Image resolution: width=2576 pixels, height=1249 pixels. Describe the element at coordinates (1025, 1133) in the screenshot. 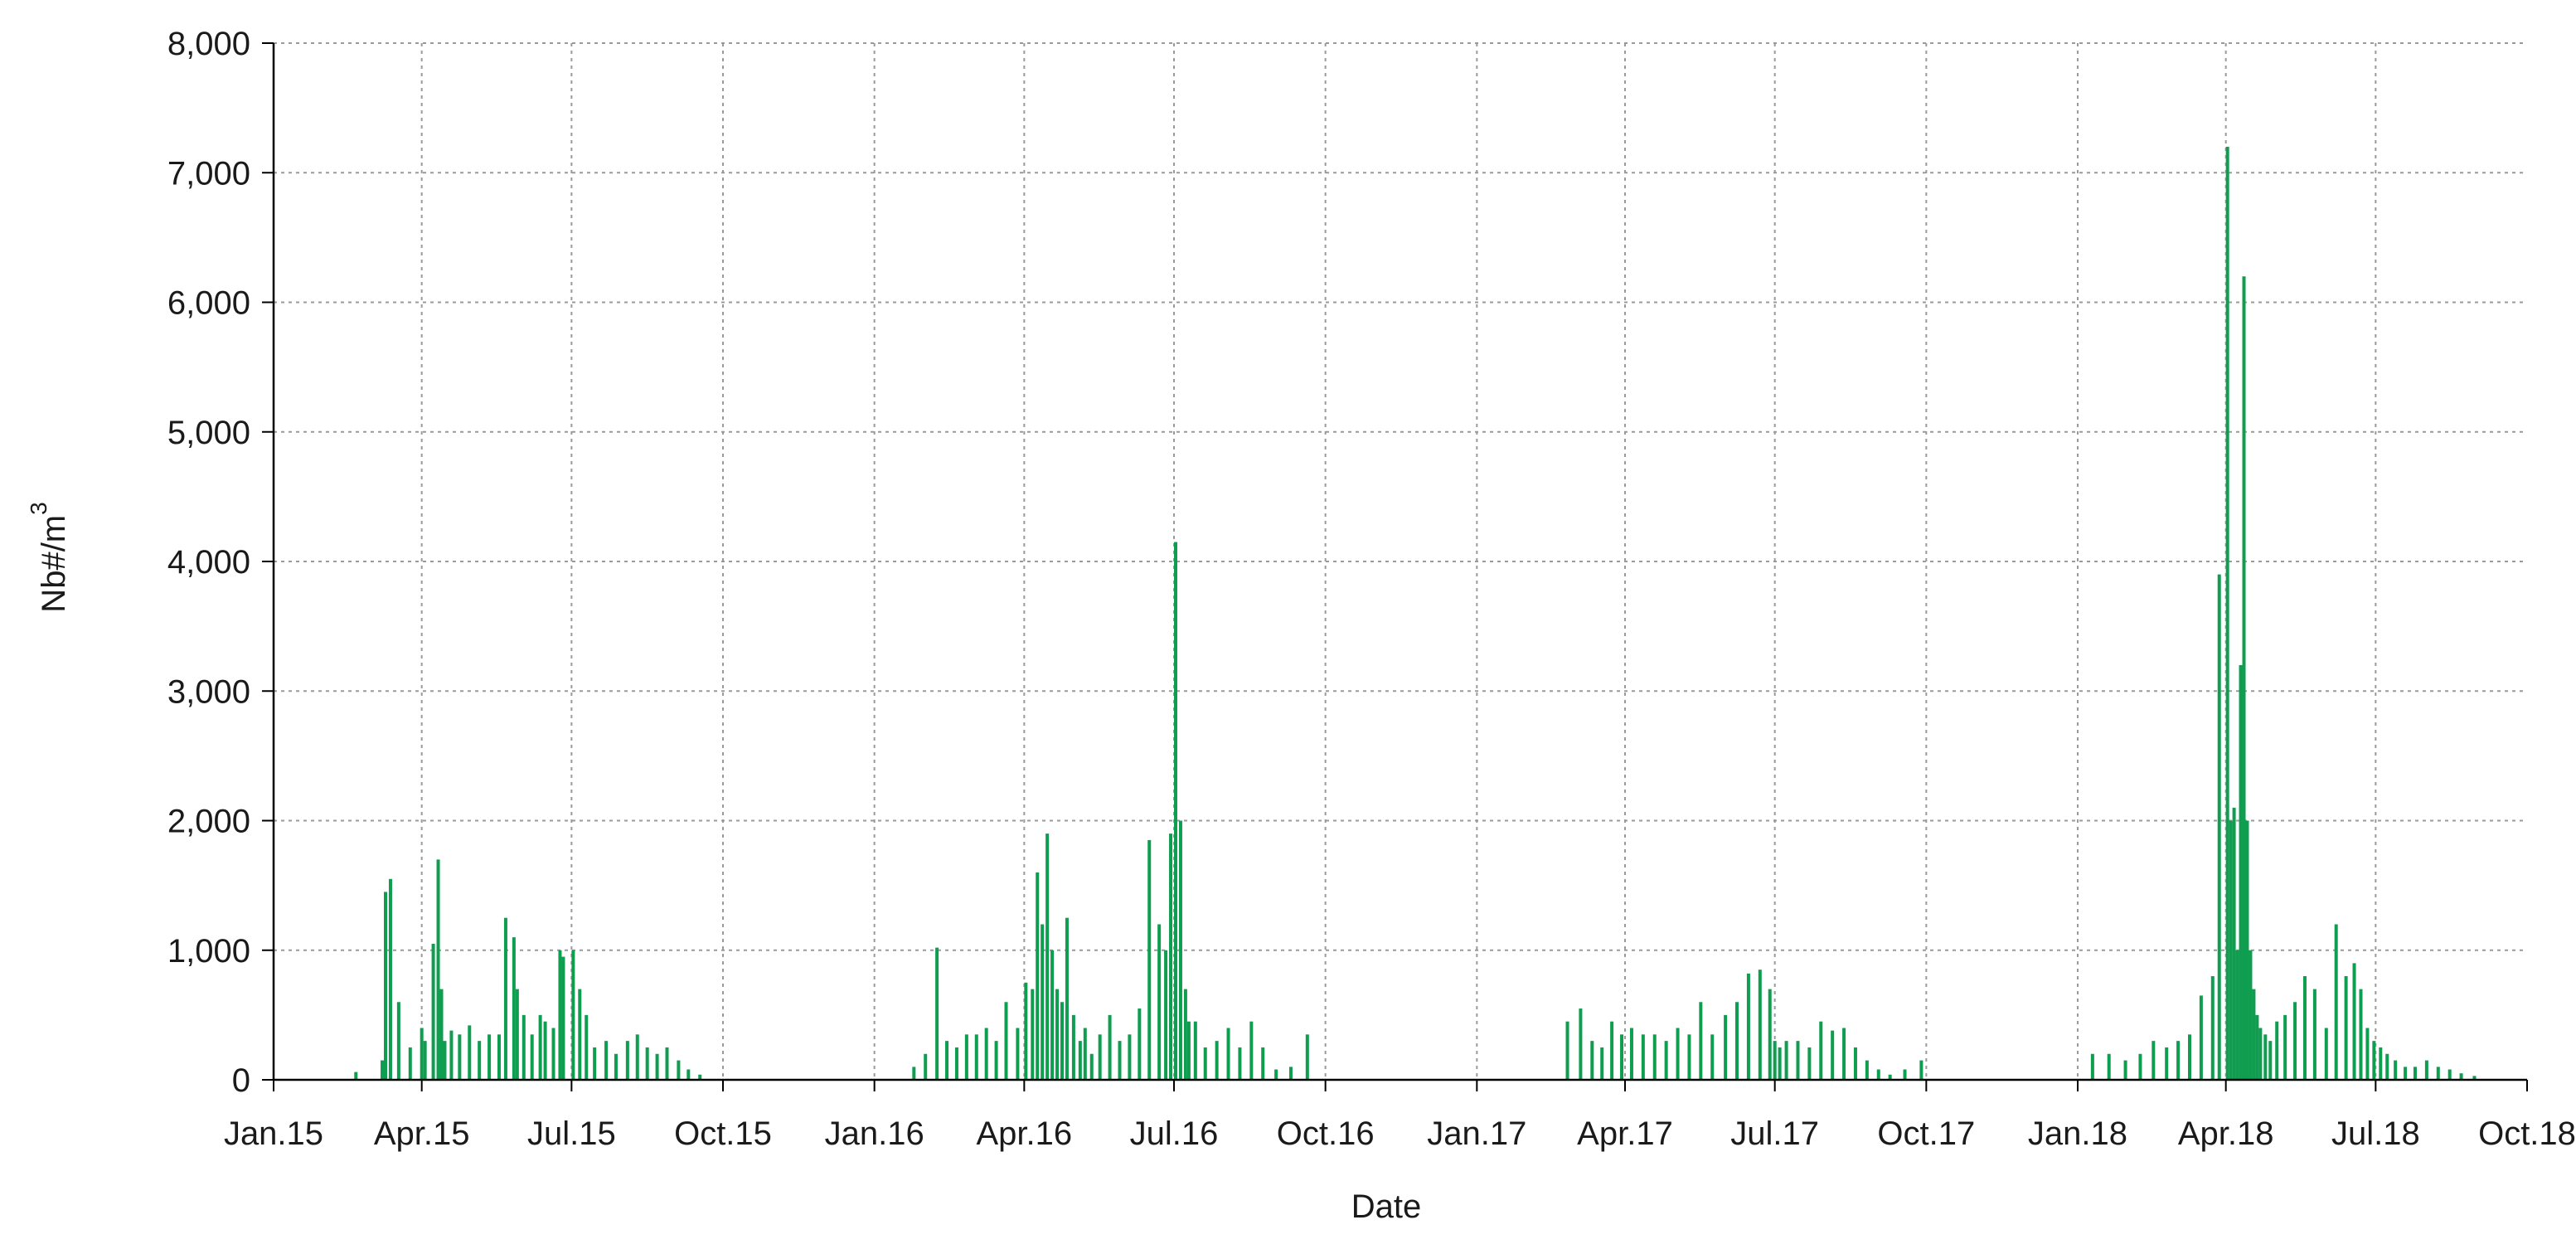

I see `x-tick-label: Apr.16` at that location.